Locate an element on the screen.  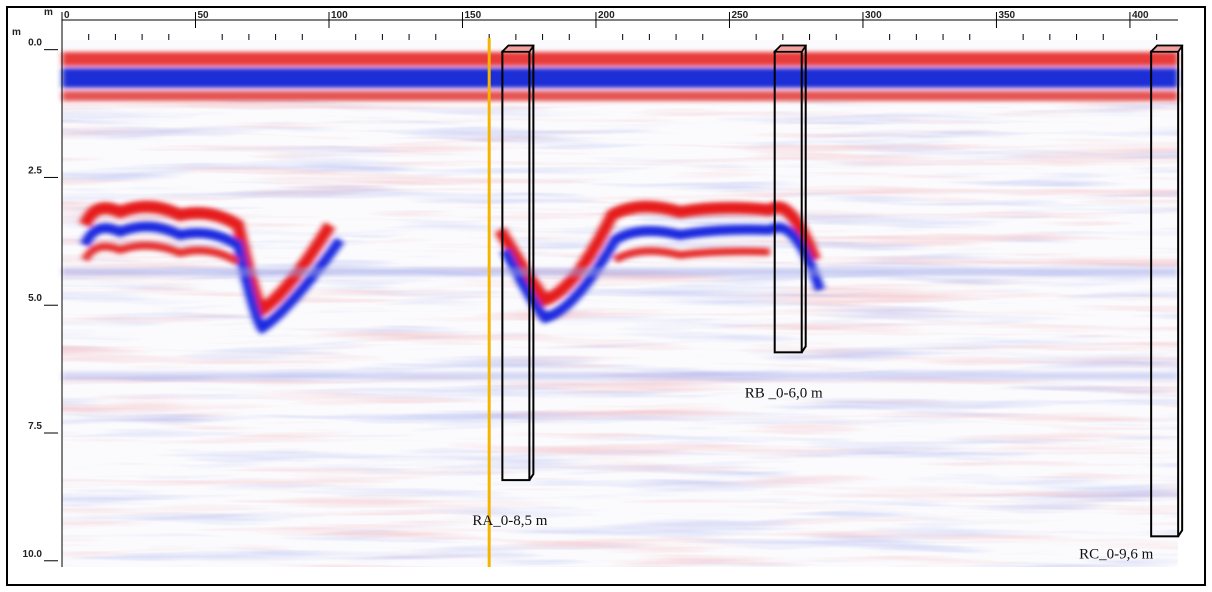
y-tick-label: 7.5 is located at coordinates (35, 426).